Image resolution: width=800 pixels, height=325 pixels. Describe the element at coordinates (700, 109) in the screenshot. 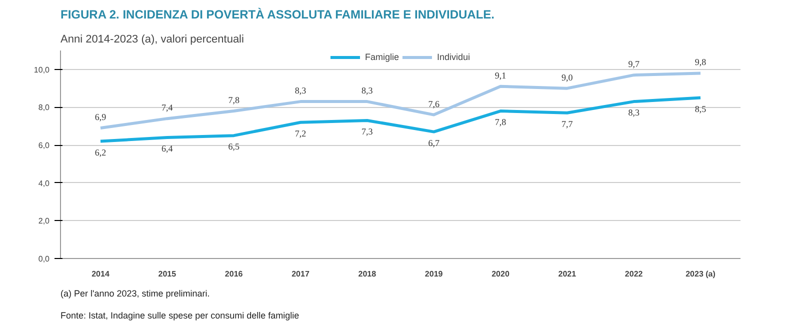

I see `data-label: 8,5` at that location.